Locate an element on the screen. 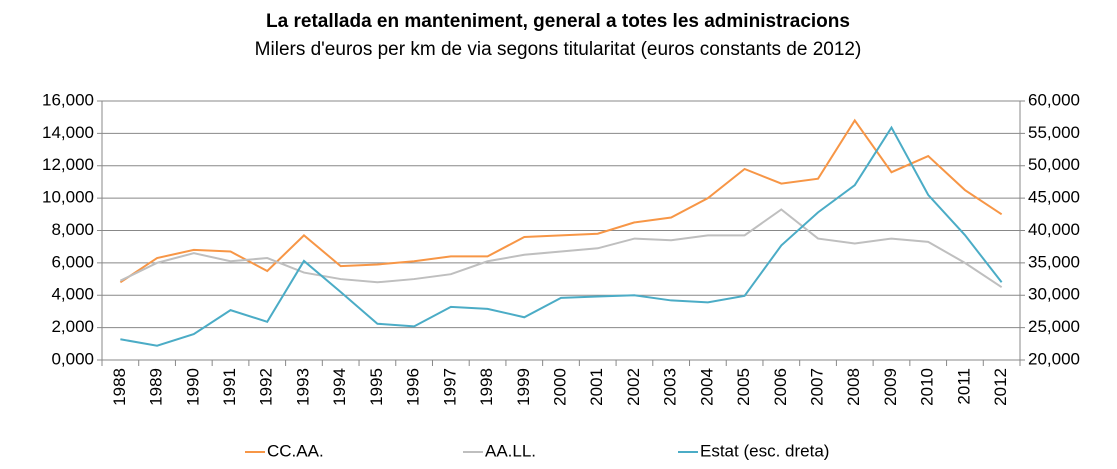 The image size is (1117, 469). y-tick-label: 2,000 is located at coordinates (72, 326).